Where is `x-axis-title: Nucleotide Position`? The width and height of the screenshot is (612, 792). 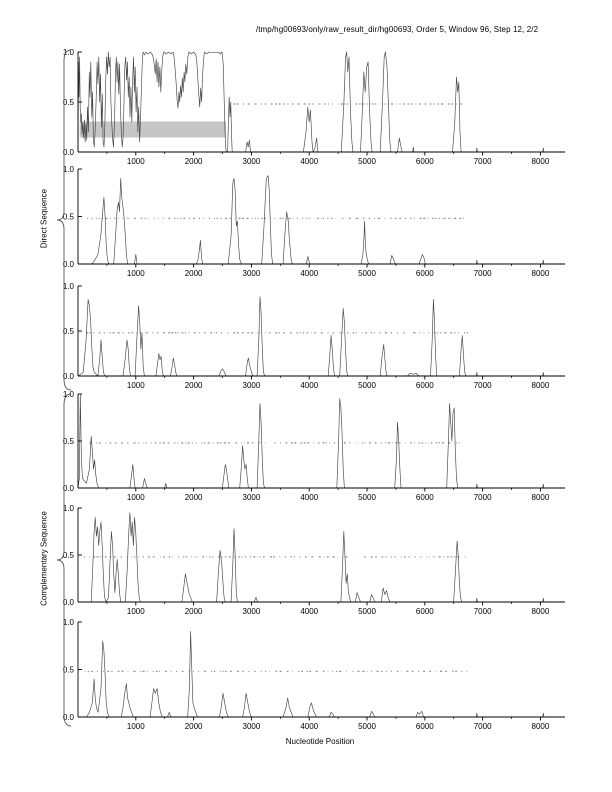 x-axis-title: Nucleotide Position is located at coordinates (320, 741).